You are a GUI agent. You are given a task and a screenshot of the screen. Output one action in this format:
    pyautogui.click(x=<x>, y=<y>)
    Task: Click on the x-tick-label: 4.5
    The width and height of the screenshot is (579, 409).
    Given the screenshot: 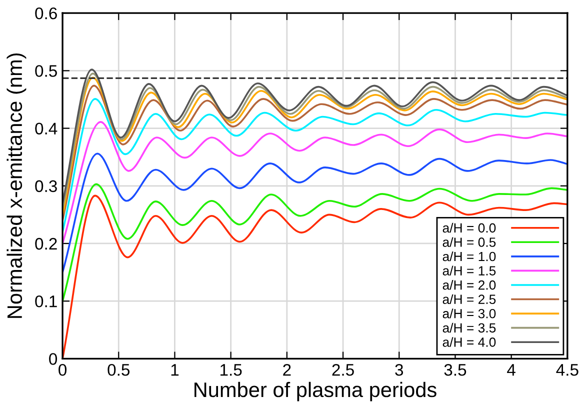 What is the action you would take?
    pyautogui.click(x=567, y=370)
    